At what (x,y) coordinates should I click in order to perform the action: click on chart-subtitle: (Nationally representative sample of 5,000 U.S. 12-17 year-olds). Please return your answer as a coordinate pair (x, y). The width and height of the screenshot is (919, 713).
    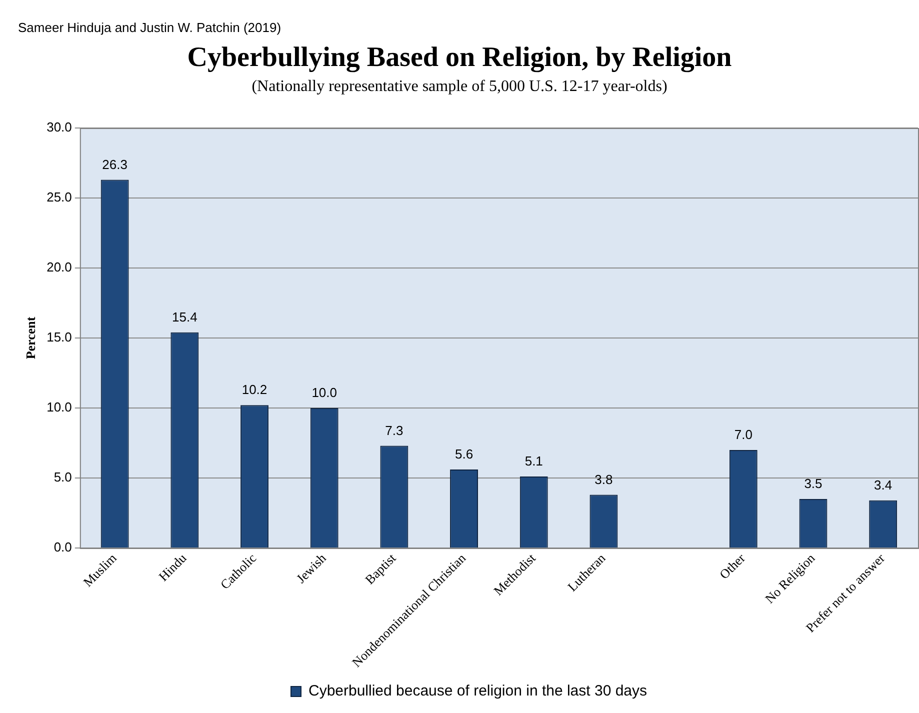
    Looking at the image, I should click on (459, 87).